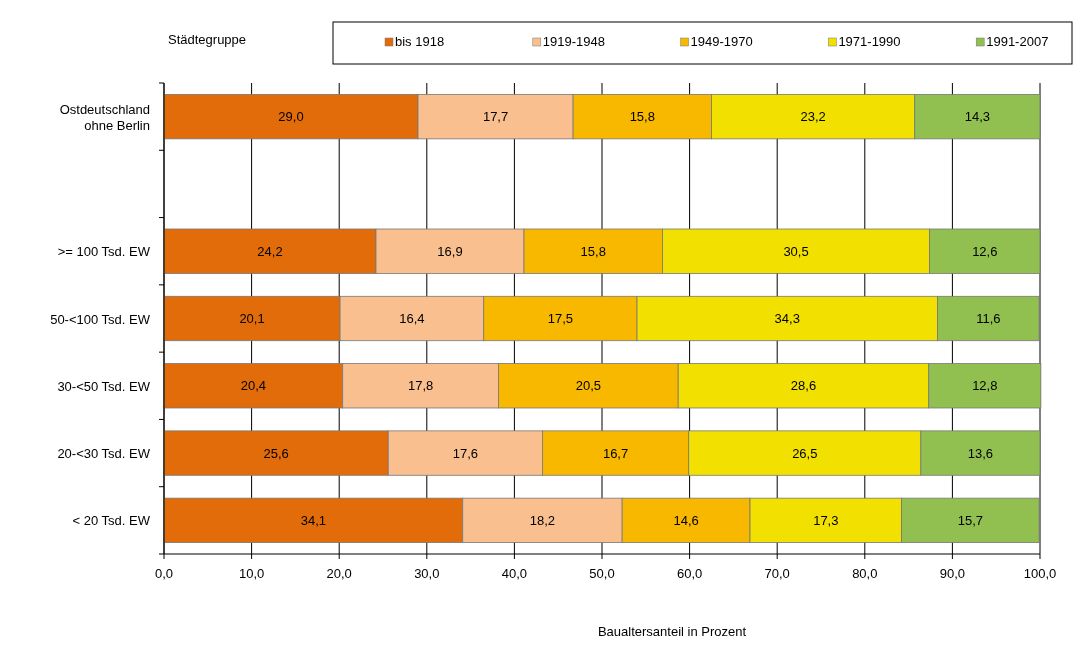 The height and width of the screenshot is (655, 1090). I want to click on data-label: 13,6, so click(980, 453).